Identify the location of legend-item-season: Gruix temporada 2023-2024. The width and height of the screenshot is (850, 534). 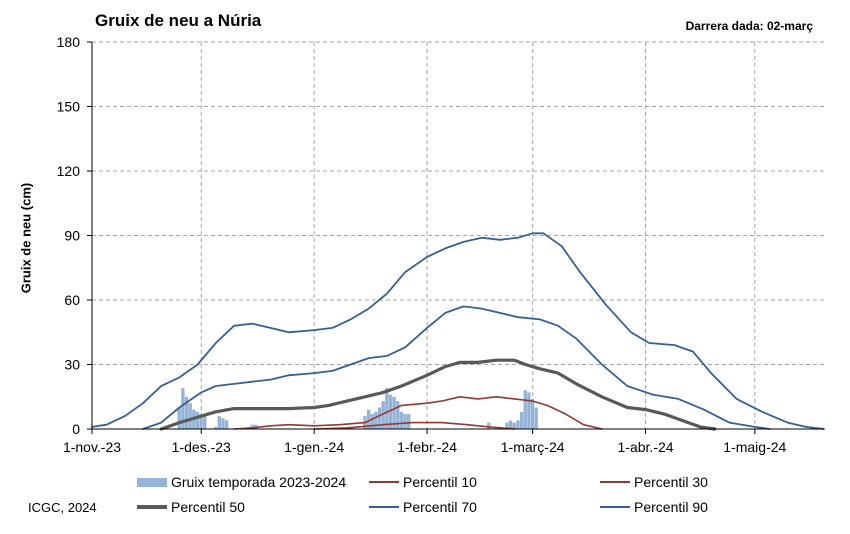
(241, 482).